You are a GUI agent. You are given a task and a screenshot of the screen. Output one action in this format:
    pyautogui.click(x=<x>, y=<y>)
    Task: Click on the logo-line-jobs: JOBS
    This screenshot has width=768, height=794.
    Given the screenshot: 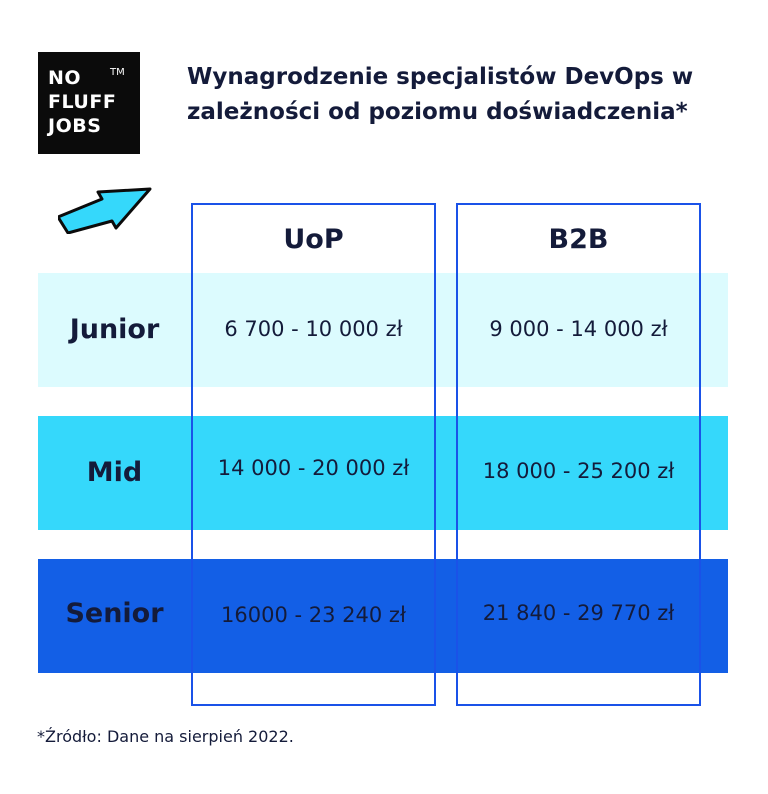 What is the action you would take?
    pyautogui.click(x=75, y=126)
    